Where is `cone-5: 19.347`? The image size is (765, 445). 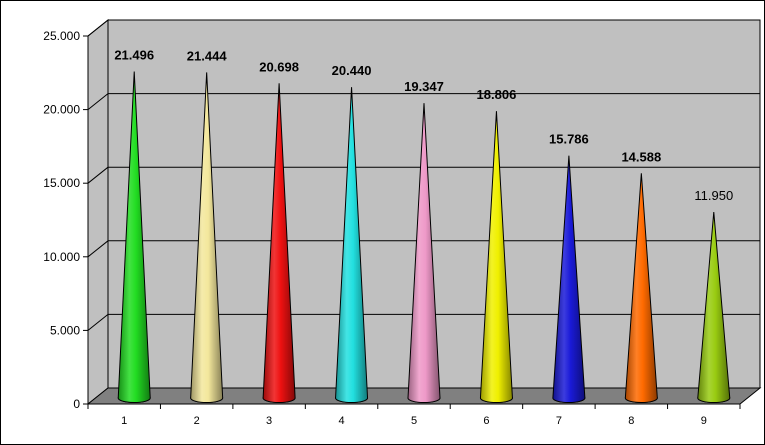 cone-5: 19.347 is located at coordinates (424, 241).